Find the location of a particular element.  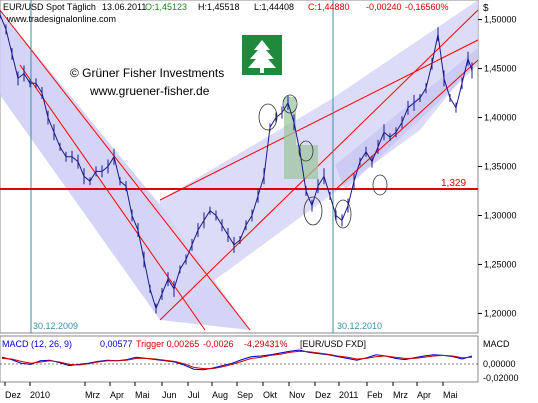

header-close: C:1,44880 is located at coordinates (329, 7).